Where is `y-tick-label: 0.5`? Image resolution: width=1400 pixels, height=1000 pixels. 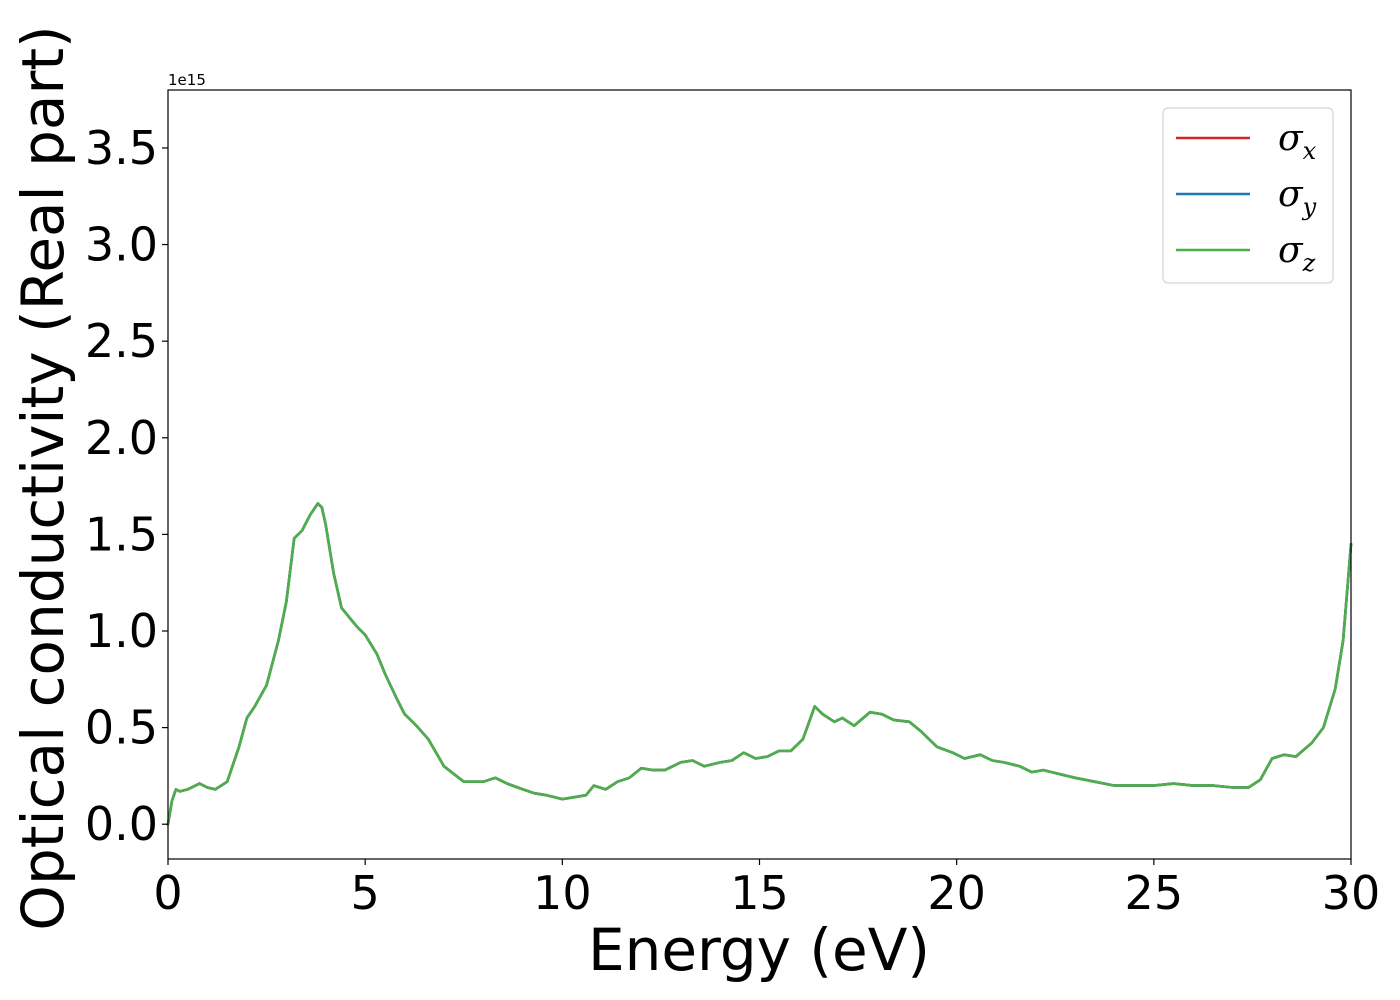 y-tick-label: 0.5 is located at coordinates (121, 728).